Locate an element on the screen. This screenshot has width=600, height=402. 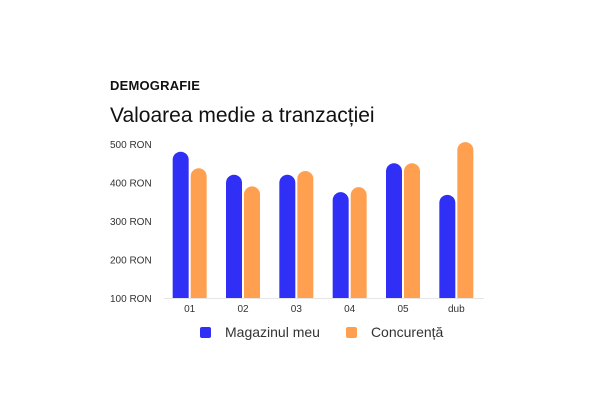
y-tick-label: 300 RON is located at coordinates (131, 222).